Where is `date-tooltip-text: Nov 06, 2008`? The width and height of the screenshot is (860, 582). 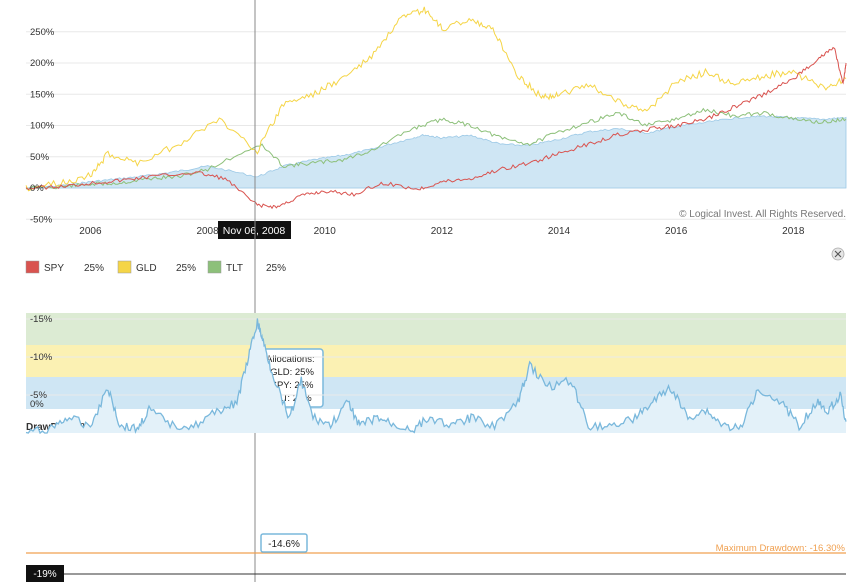
date-tooltip-text: Nov 06, 2008 is located at coordinates (254, 231).